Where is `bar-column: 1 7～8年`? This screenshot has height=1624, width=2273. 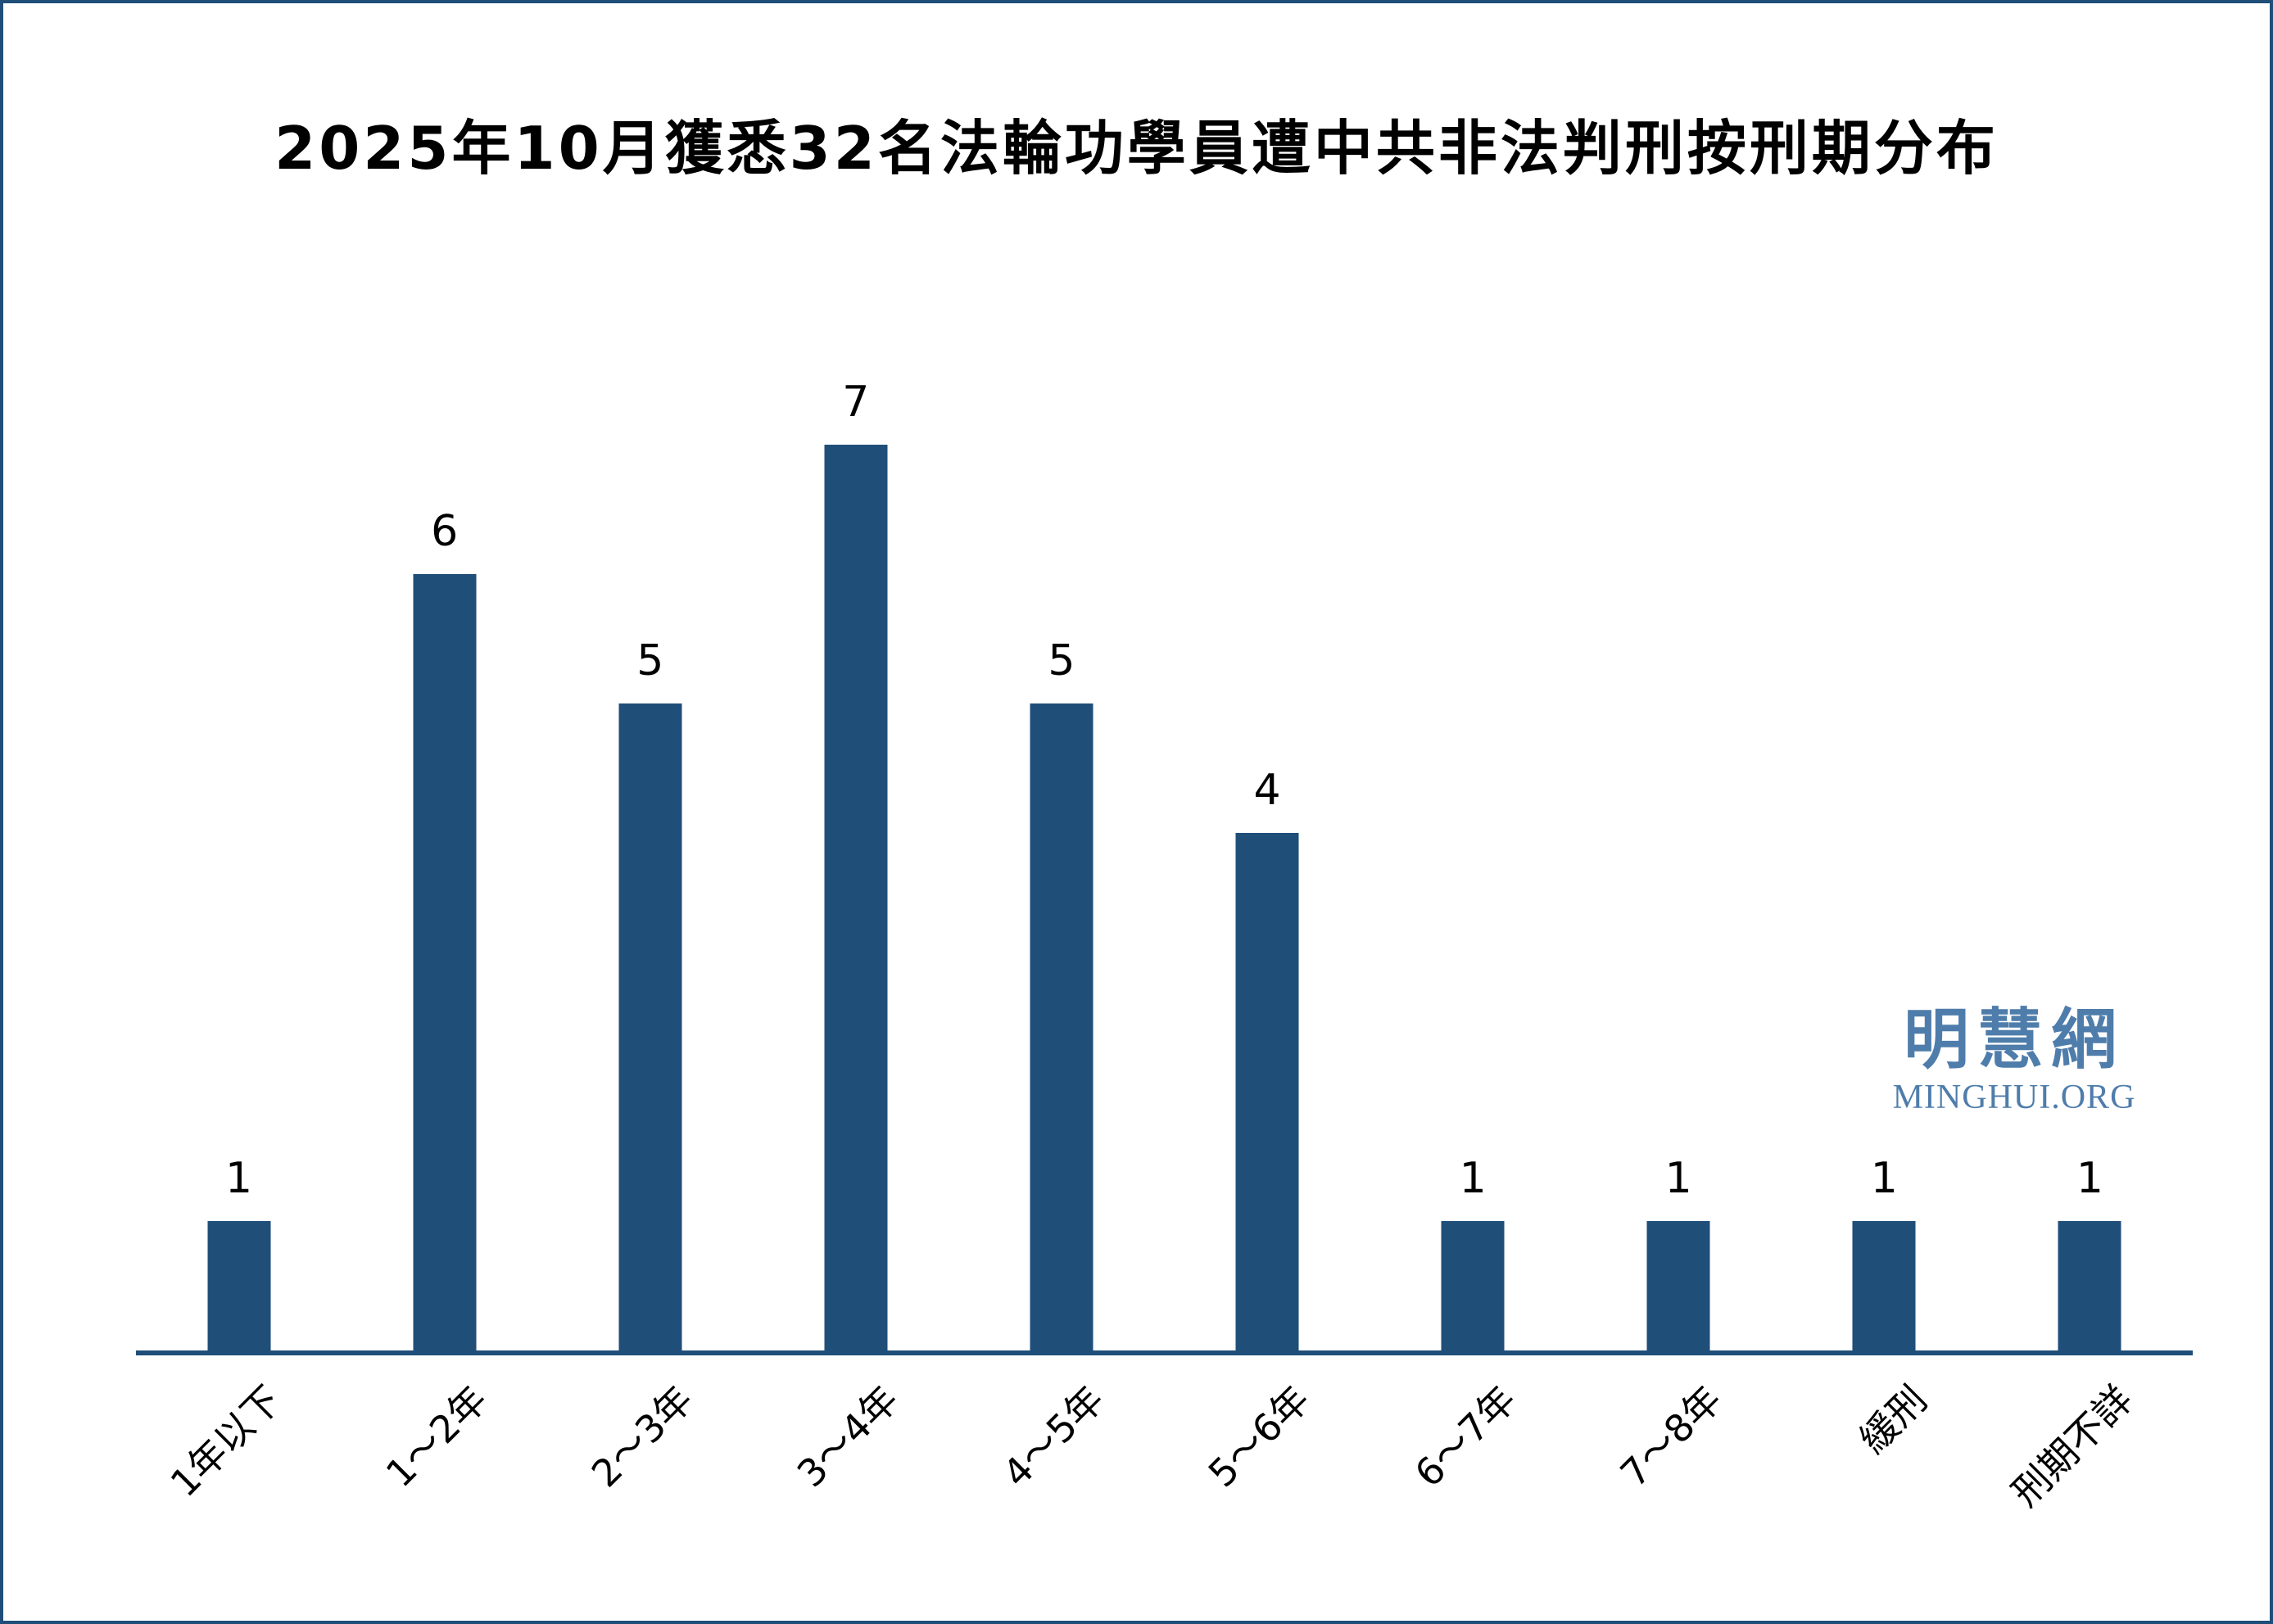
bar-column: 1 7～8年 is located at coordinates (1670, 1325).